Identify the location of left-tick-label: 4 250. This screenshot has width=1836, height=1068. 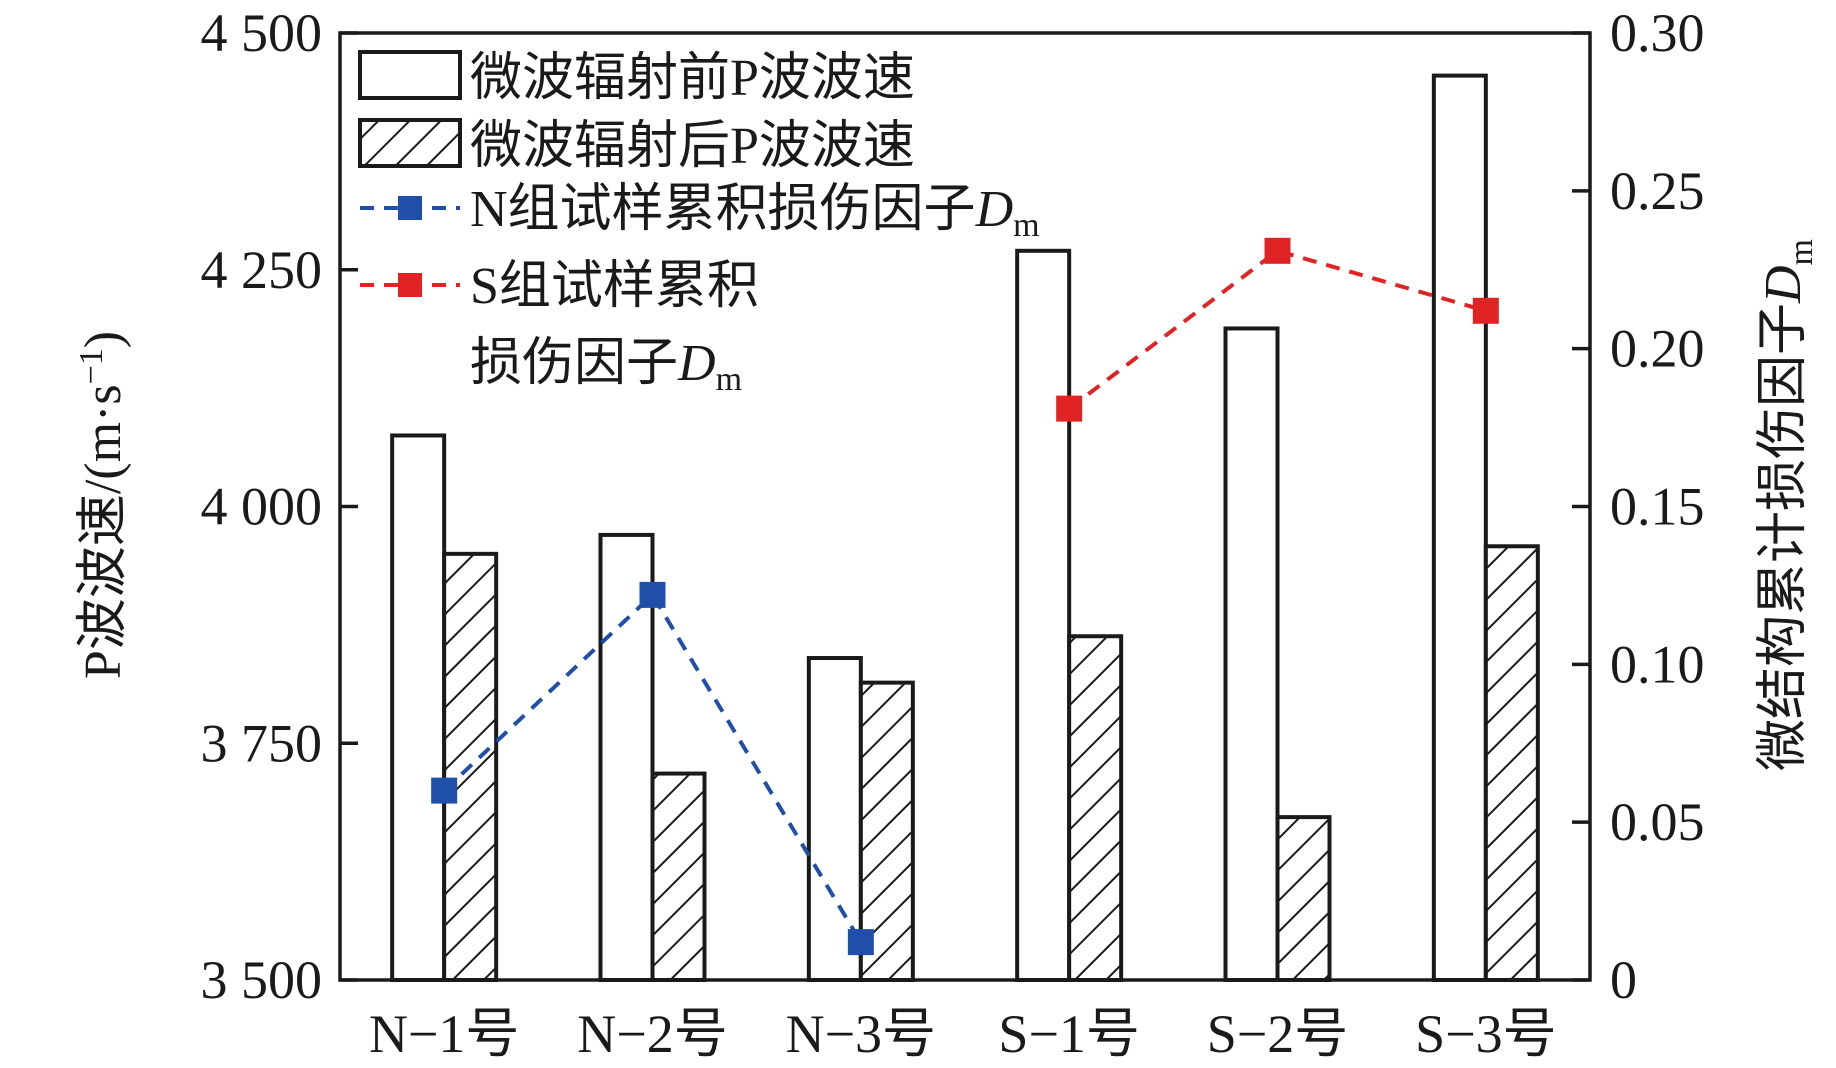
(262, 270).